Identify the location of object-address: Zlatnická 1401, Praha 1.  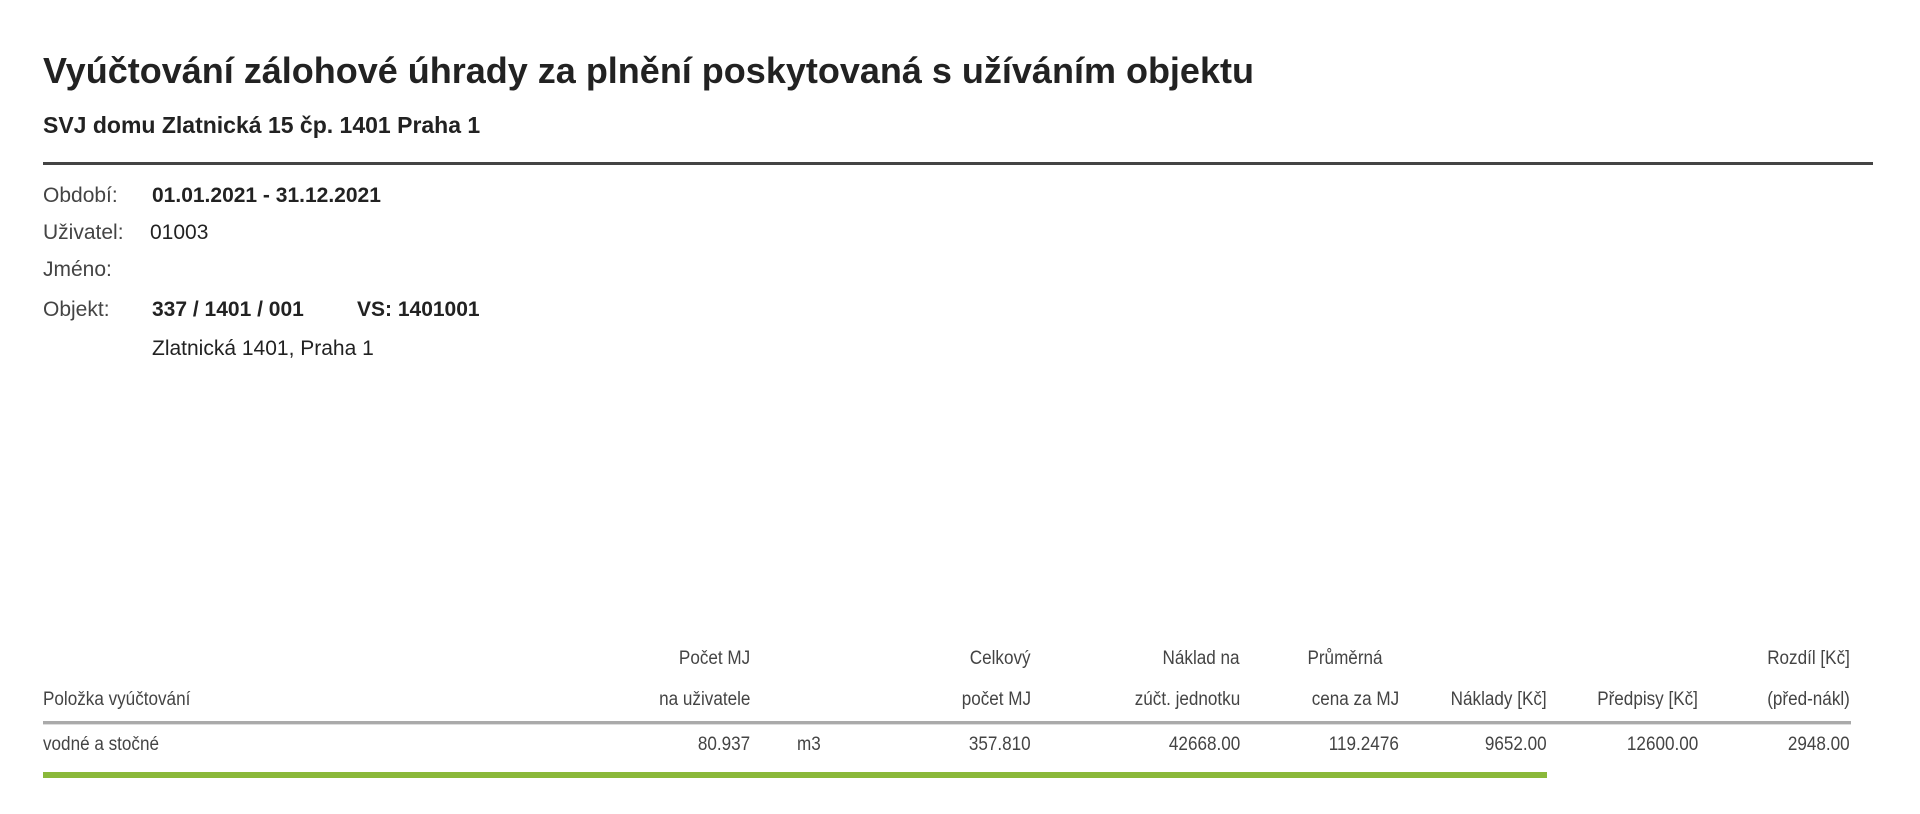
(263, 348).